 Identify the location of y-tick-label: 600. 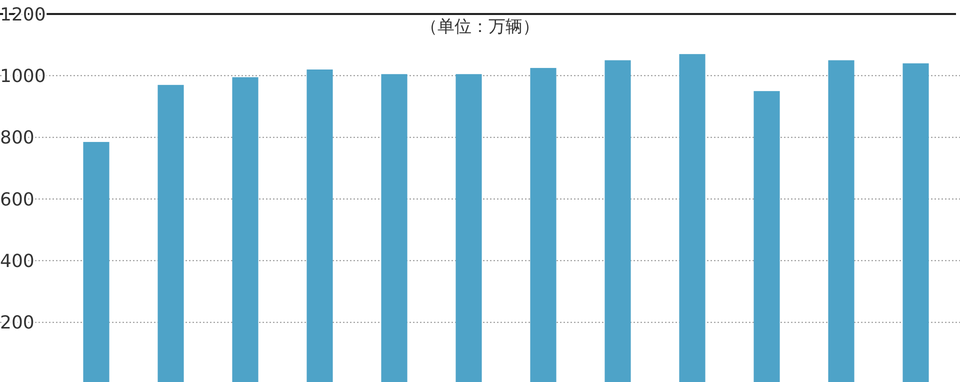
(17, 199).